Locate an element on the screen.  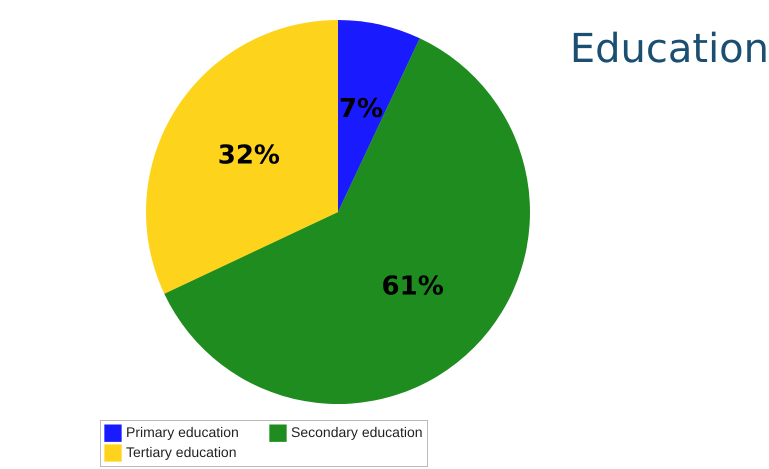
data-label: 32% is located at coordinates (249, 155).